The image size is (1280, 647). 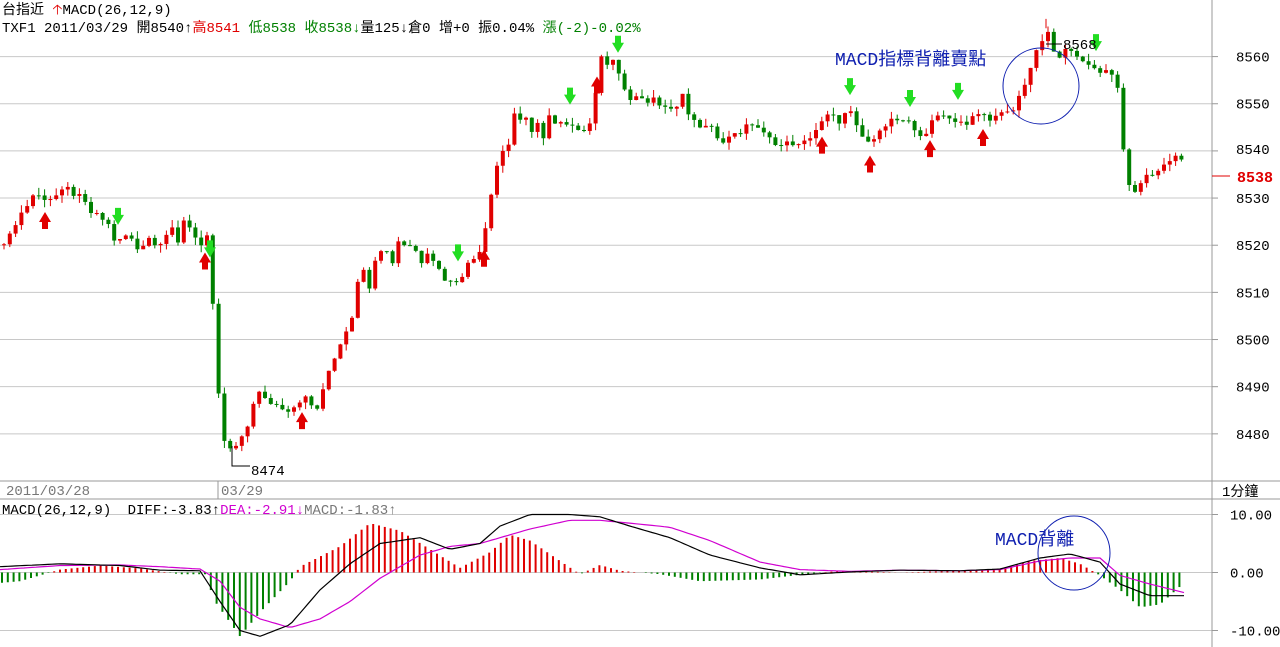 What do you see at coordinates (910, 60) in the screenshot?
I see `divergence-sell-annotation: MACD指標背離賣點` at bounding box center [910, 60].